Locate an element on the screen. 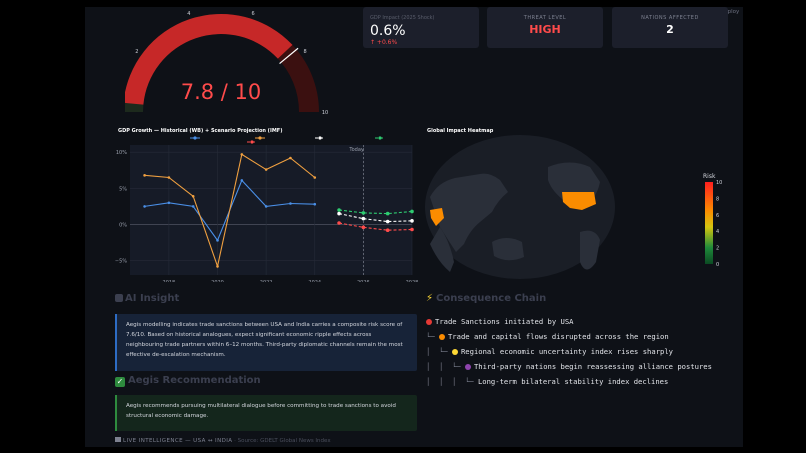 Image resolution: width=806 pixels, height=453 pixels. map-landmass-eurasia is located at coordinates (469, 212).